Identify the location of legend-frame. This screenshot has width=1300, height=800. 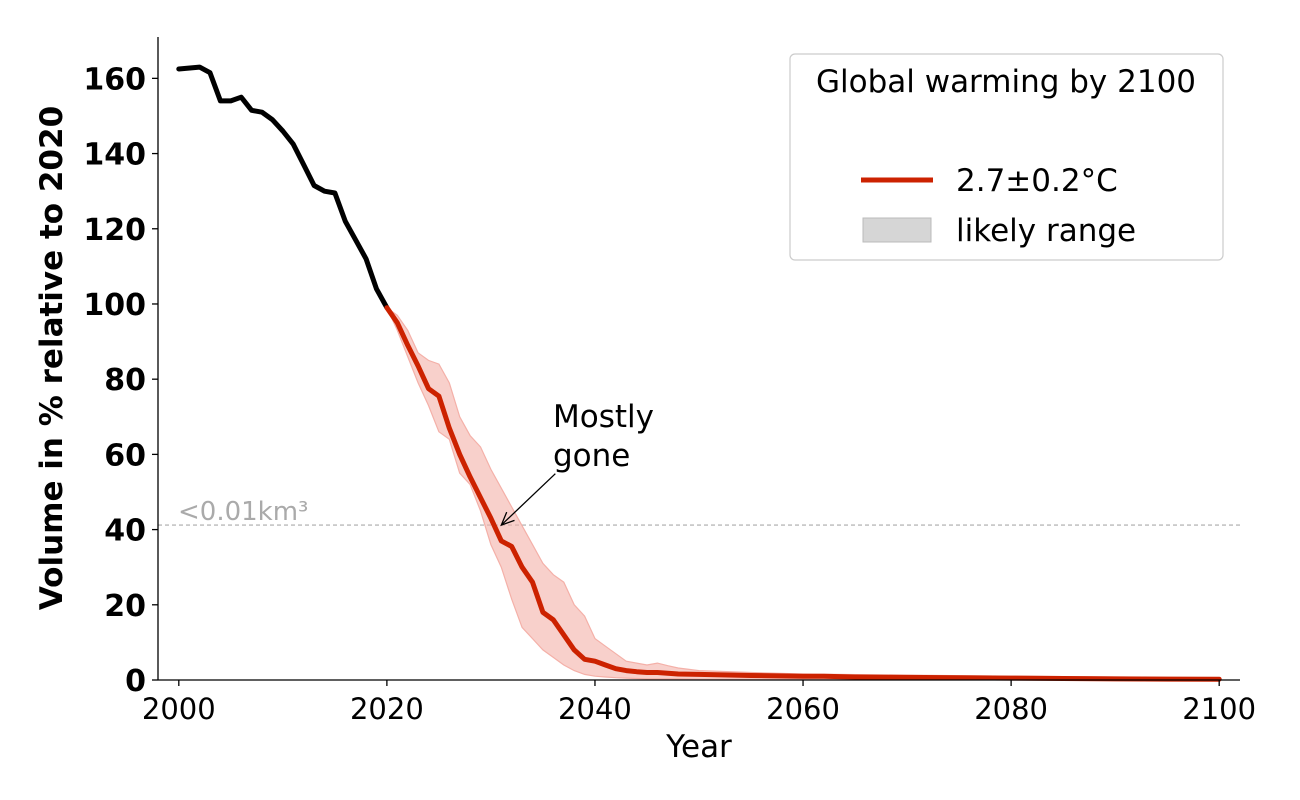
(1006, 157).